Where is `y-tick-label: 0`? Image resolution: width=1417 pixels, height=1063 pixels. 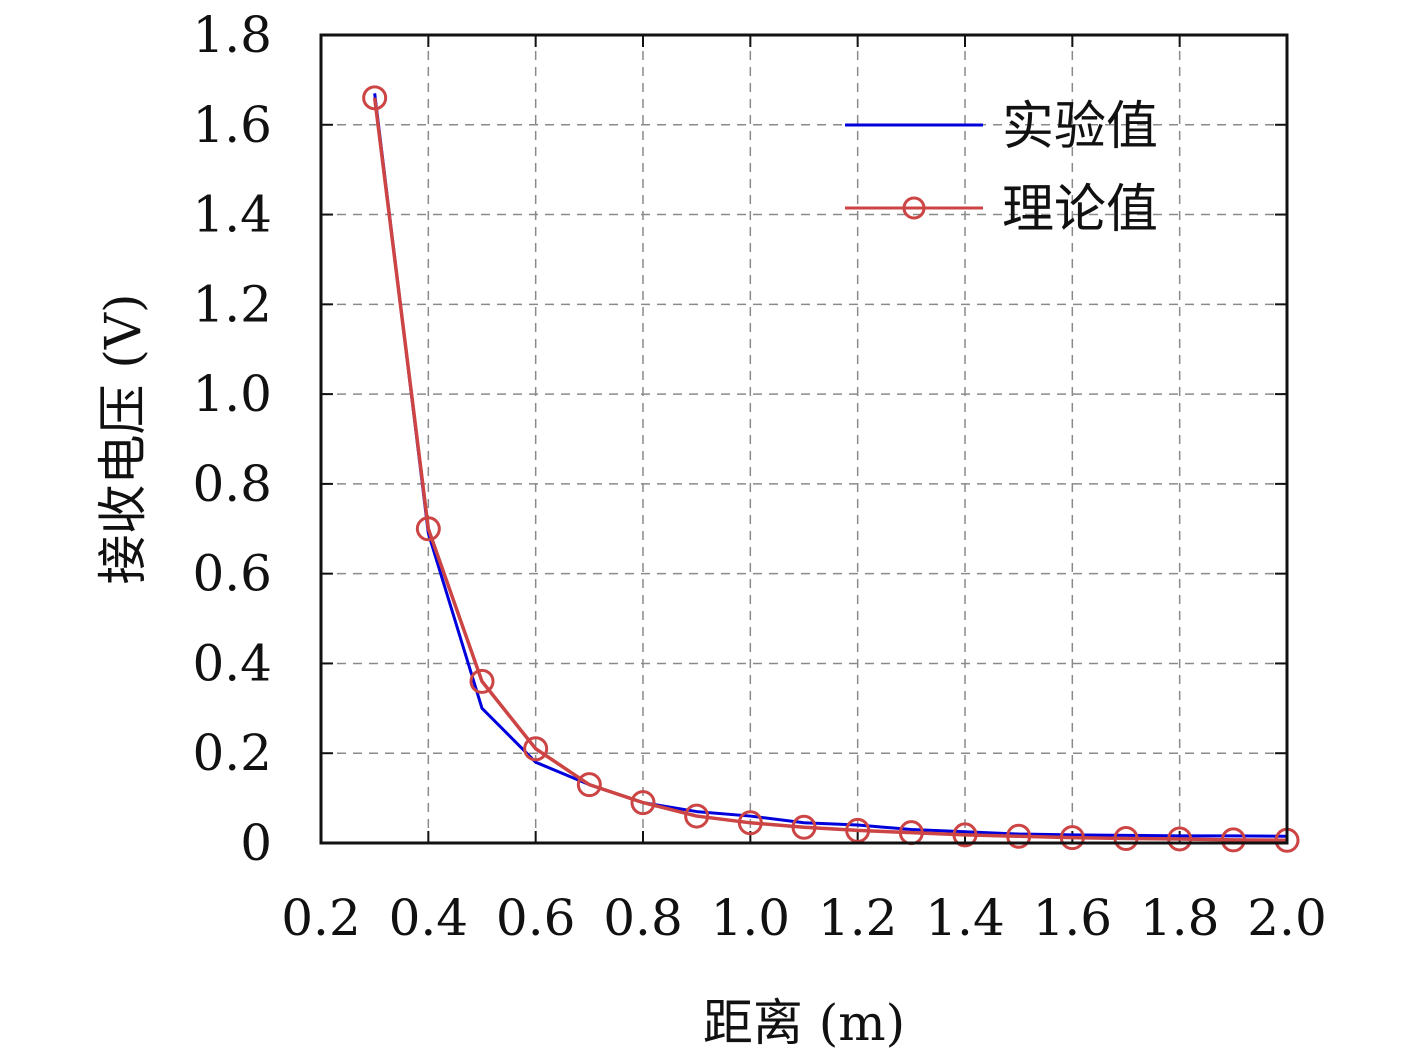 y-tick-label: 0 is located at coordinates (256, 843).